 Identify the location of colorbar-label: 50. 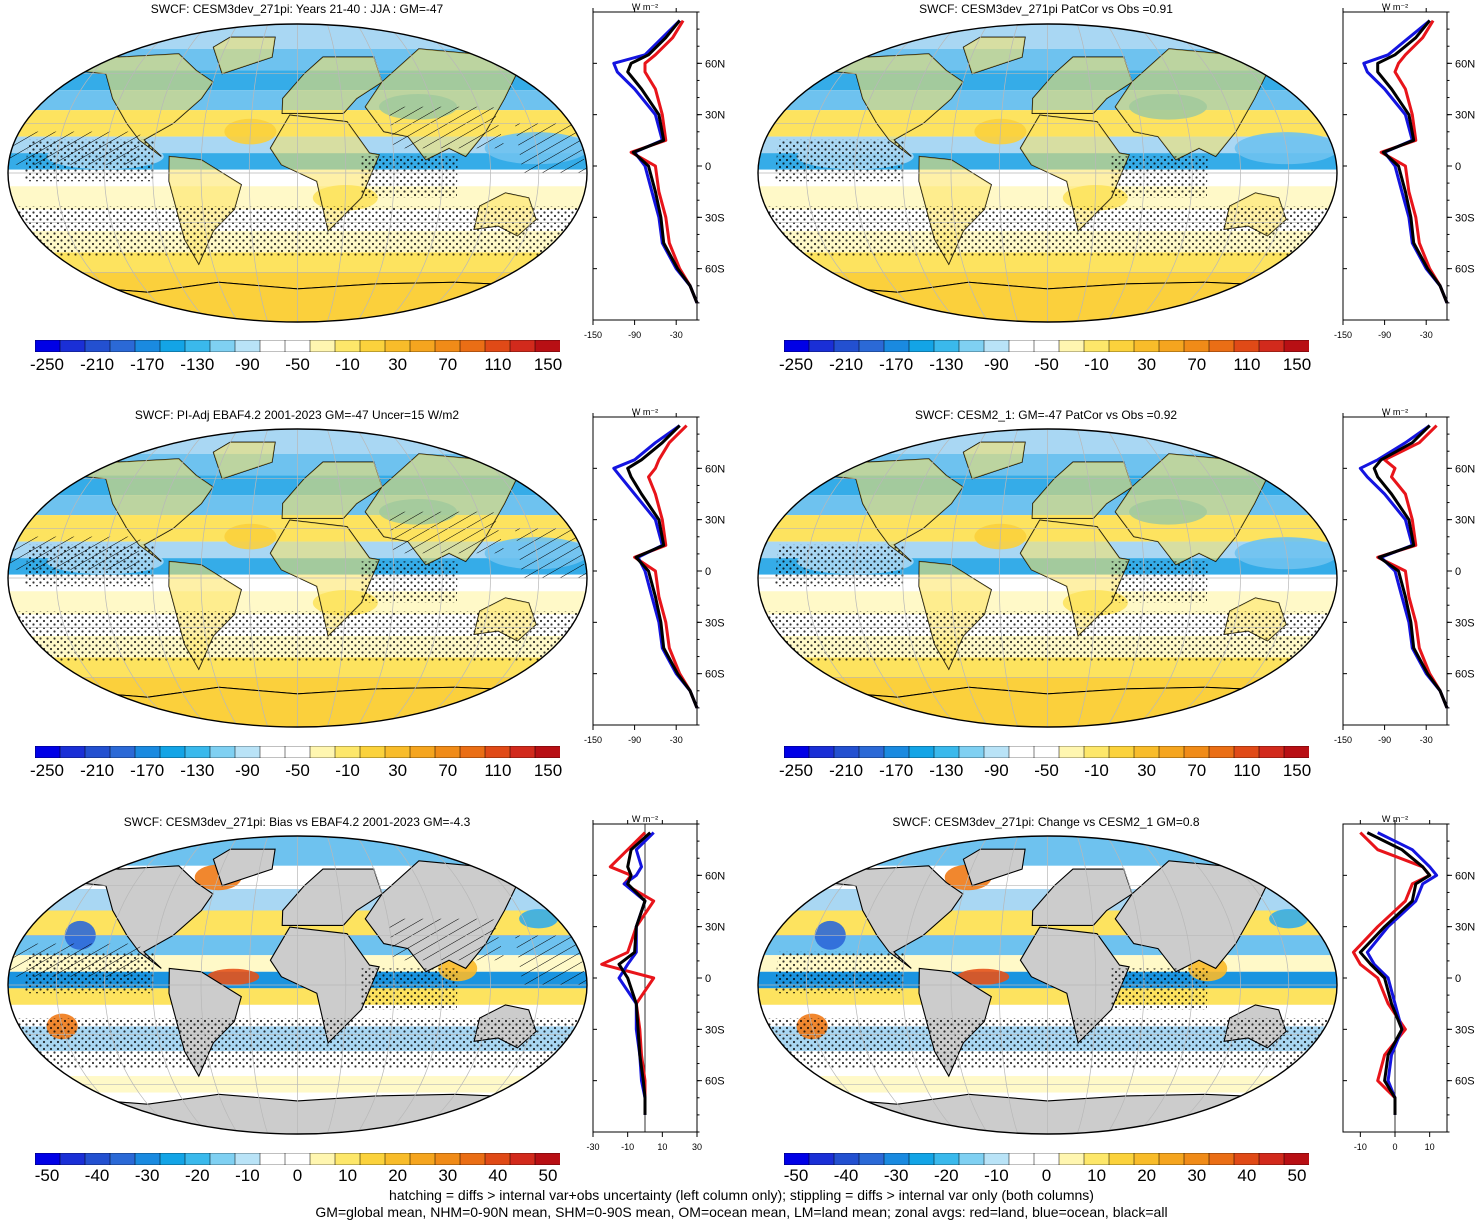
(548, 1175).